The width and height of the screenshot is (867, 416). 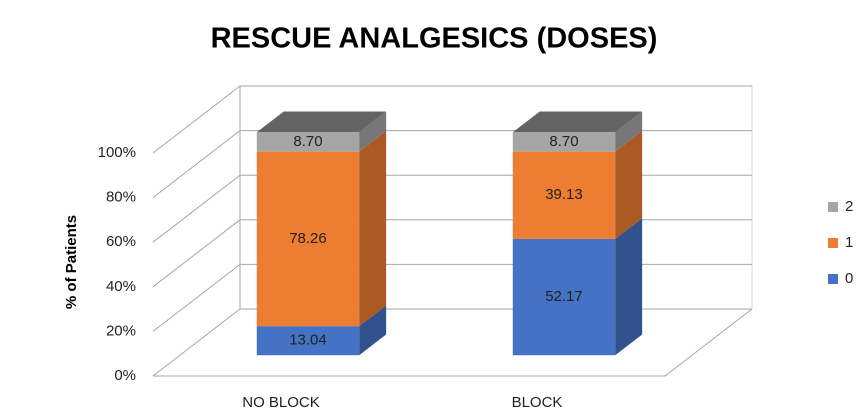 What do you see at coordinates (121, 286) in the screenshot?
I see `y-tick-label: 40%` at bounding box center [121, 286].